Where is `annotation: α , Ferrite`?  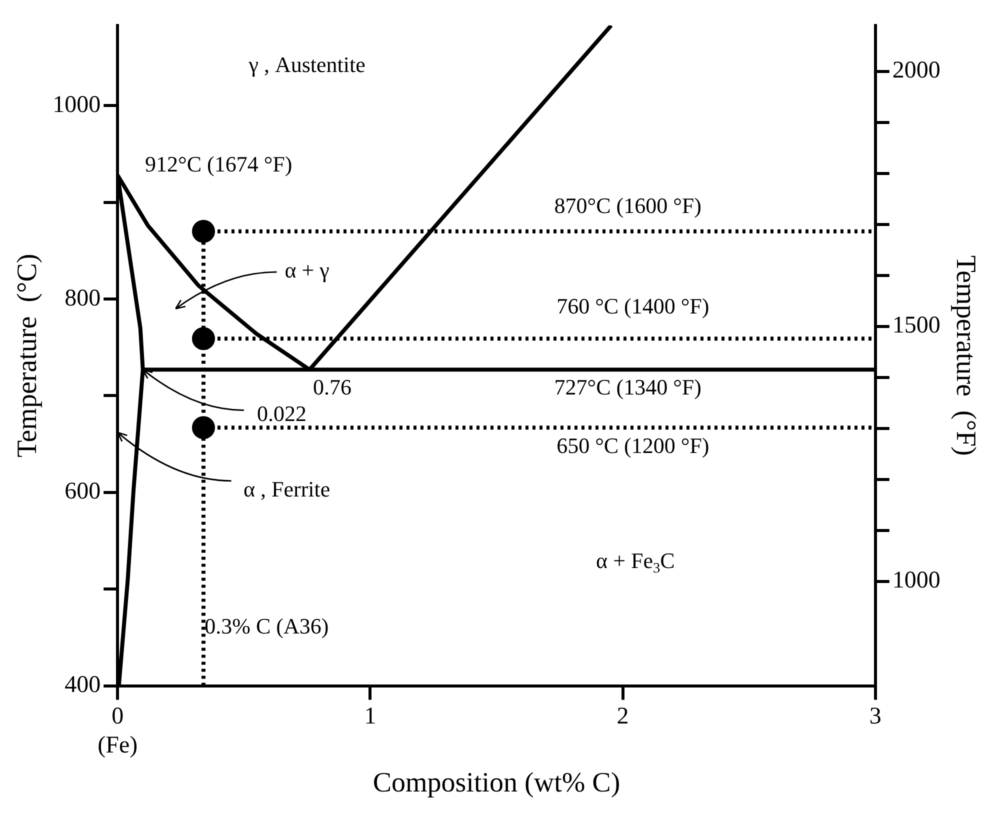
annotation: α , Ferrite is located at coordinates (287, 489).